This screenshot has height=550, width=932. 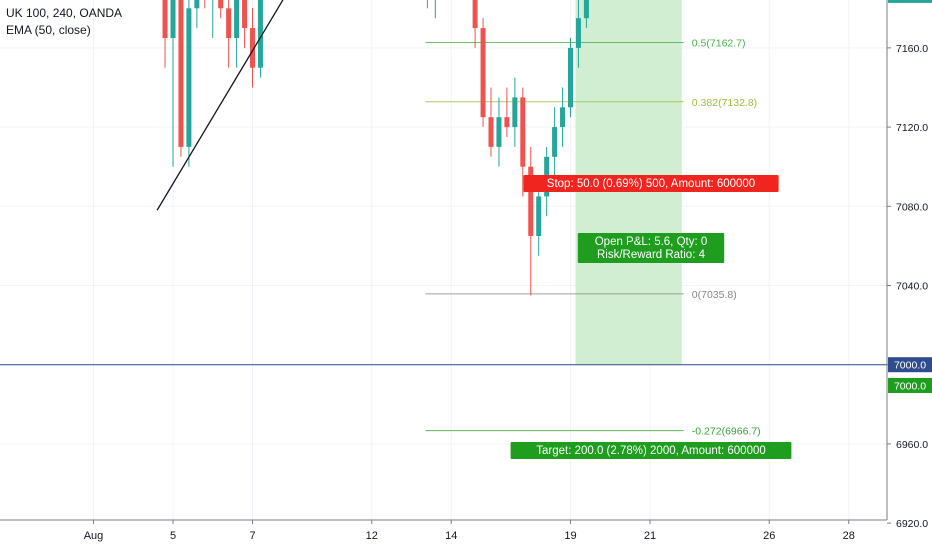 I want to click on target-label-bg, so click(x=651, y=450).